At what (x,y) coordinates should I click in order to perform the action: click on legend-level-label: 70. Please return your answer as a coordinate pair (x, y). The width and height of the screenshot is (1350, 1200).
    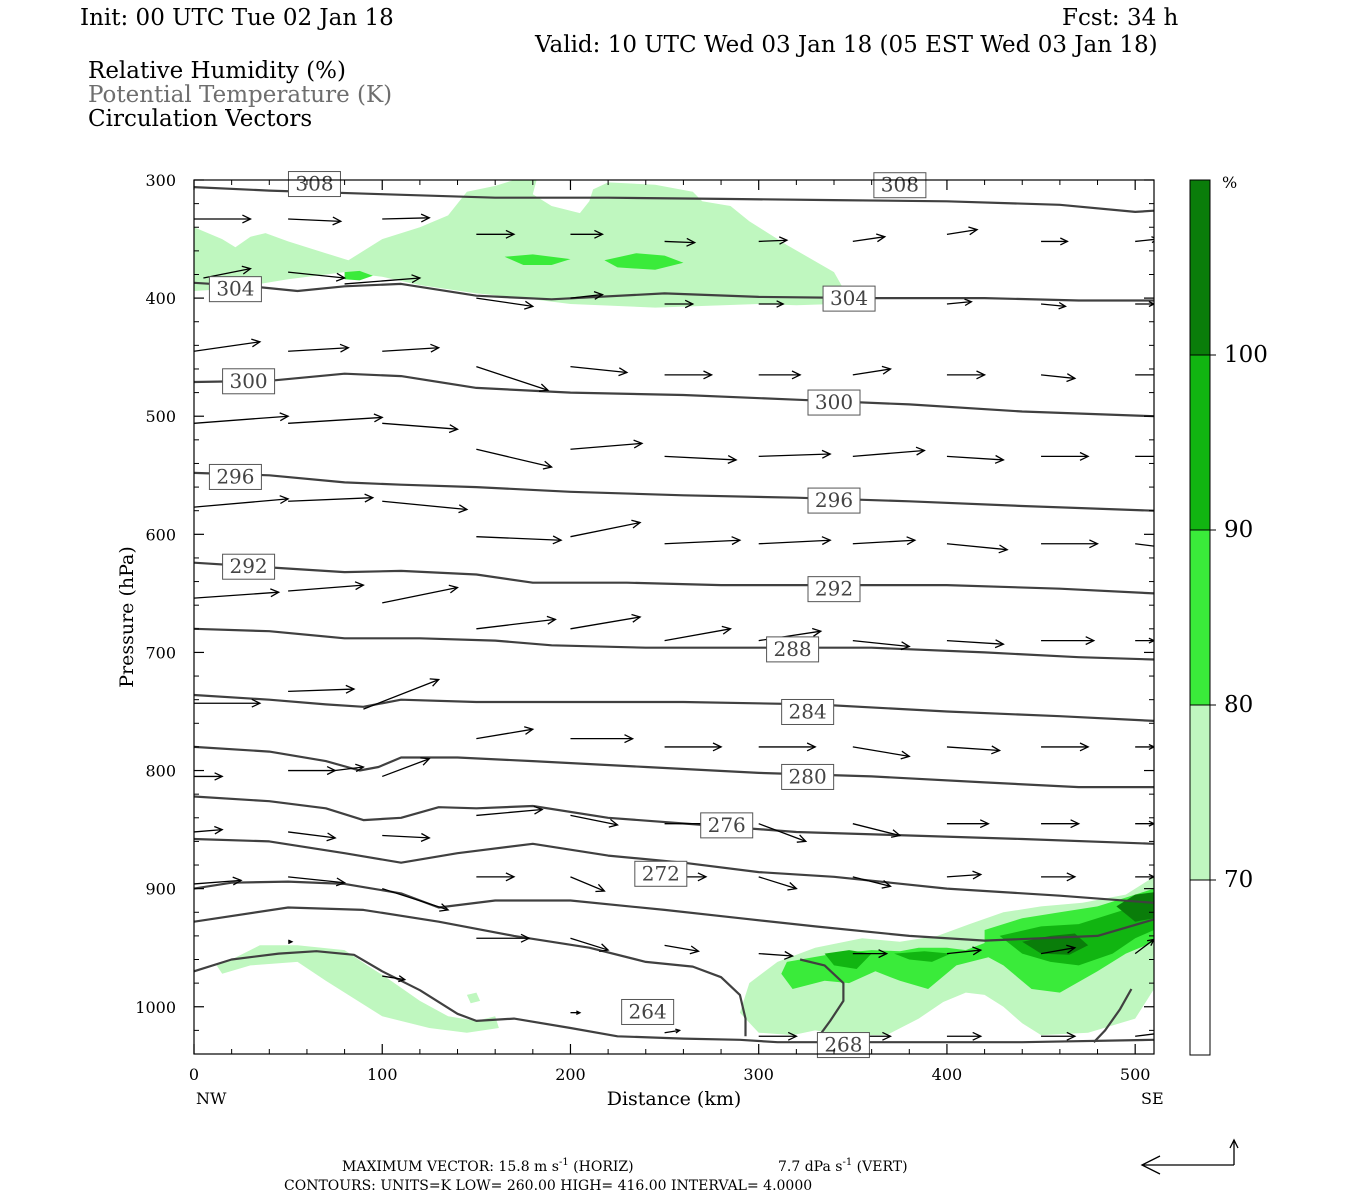
    Looking at the image, I should click on (1238, 880).